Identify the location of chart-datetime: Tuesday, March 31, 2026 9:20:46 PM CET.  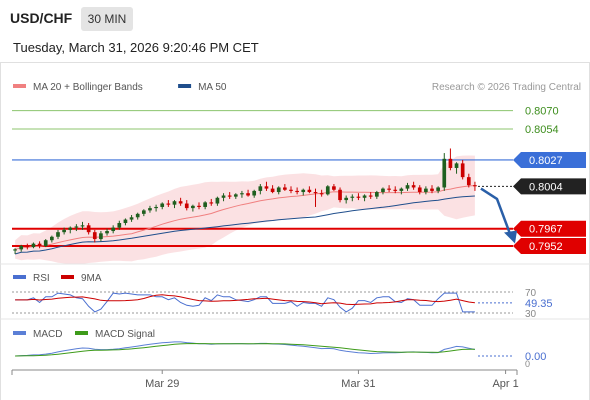
(136, 47).